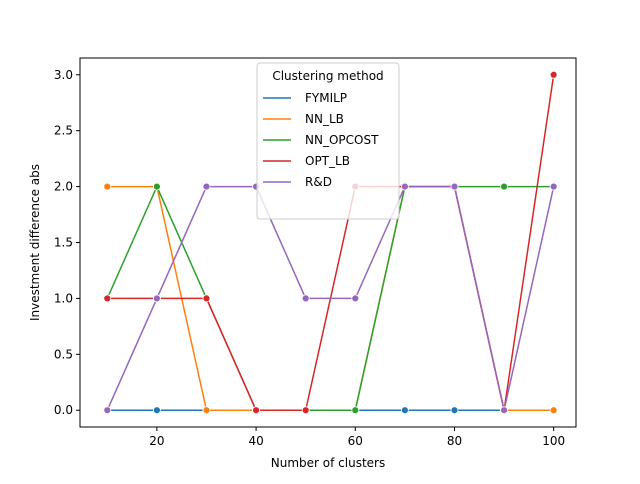 Image resolution: width=640 pixels, height=484 pixels. I want to click on x-tick-label: 40, so click(255, 441).